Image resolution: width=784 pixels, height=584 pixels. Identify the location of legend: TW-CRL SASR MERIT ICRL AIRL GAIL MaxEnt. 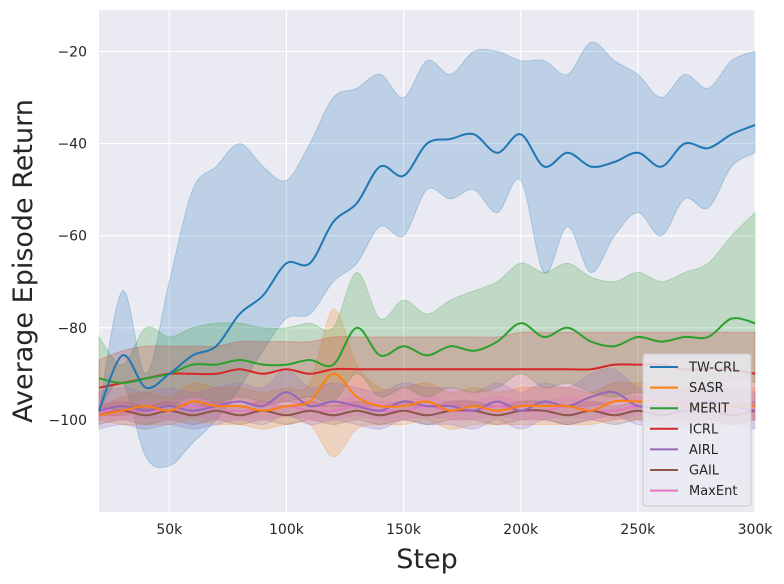
(697, 430).